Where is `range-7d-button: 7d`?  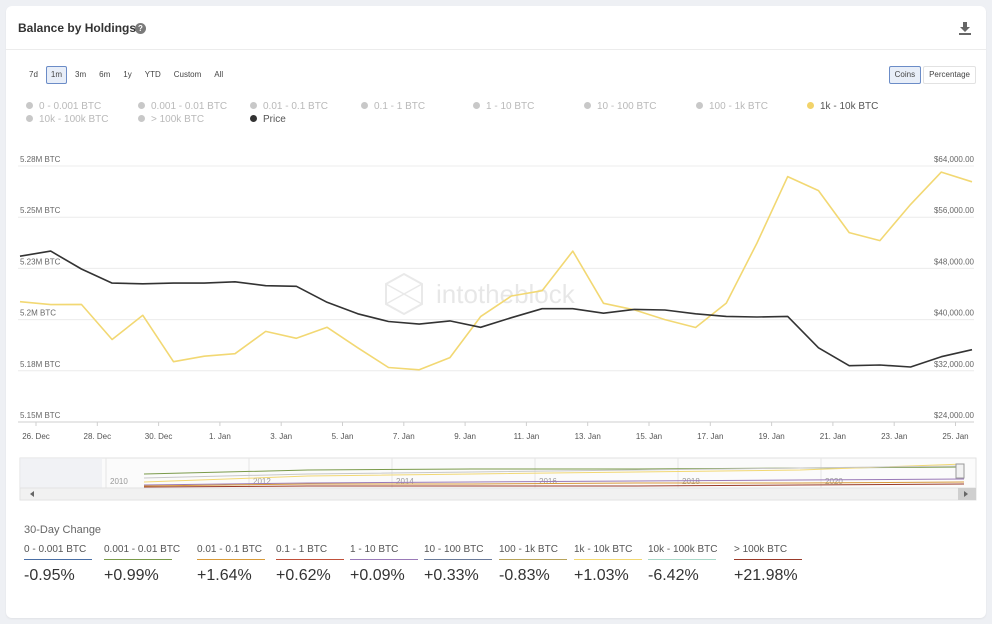 range-7d-button: 7d is located at coordinates (33, 75).